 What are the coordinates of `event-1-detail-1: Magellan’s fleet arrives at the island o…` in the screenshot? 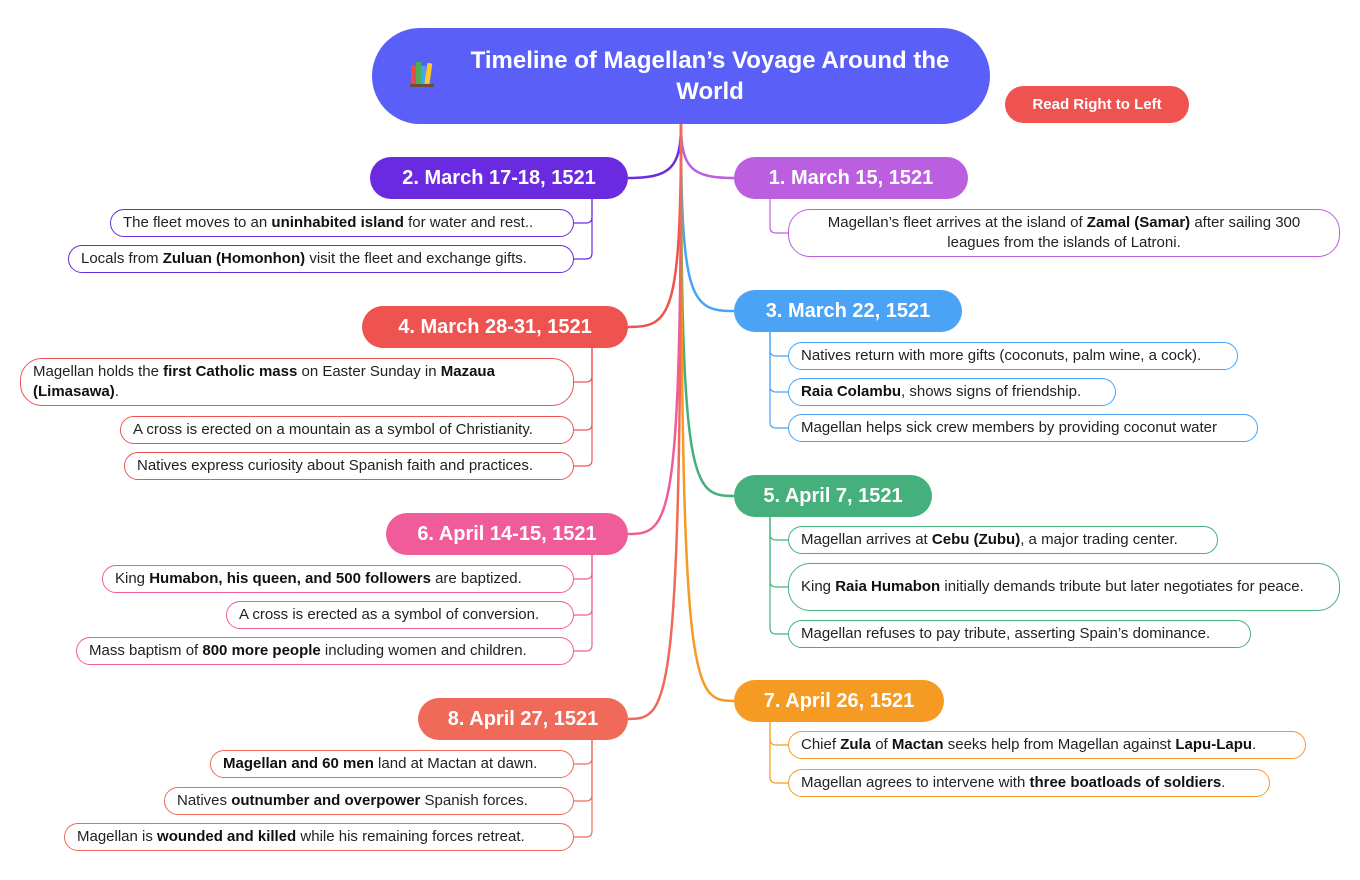 It's located at (1064, 233).